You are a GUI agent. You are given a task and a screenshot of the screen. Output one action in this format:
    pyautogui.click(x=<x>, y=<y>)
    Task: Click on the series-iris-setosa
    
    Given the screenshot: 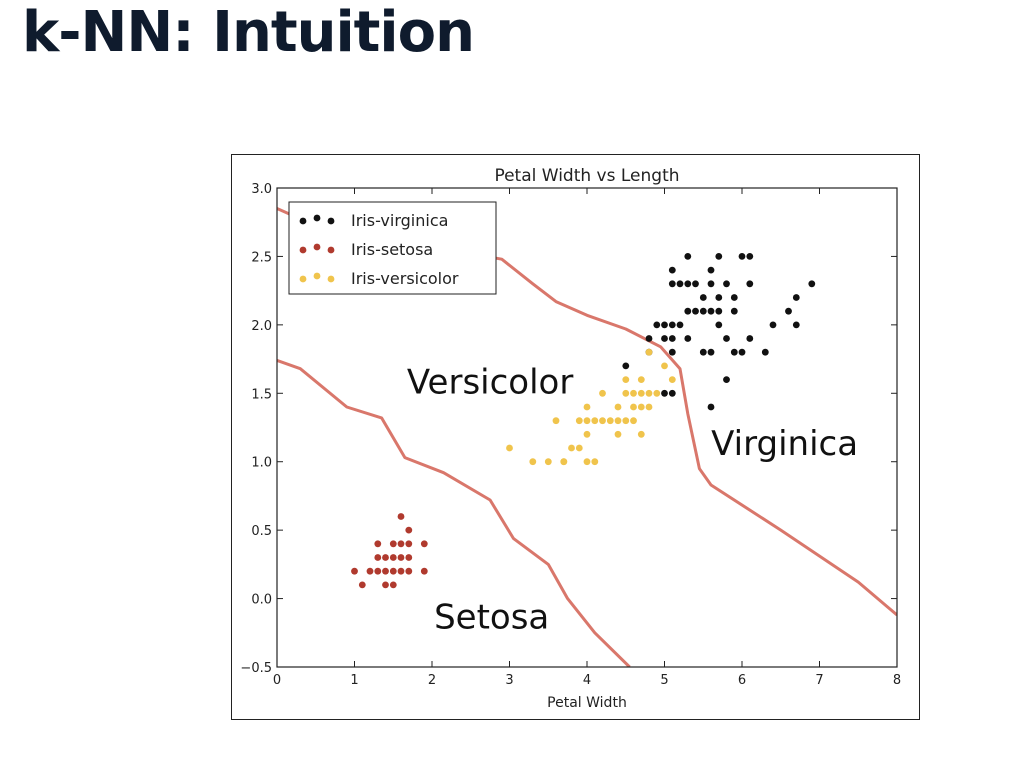 What is the action you would take?
    pyautogui.click(x=389, y=551)
    